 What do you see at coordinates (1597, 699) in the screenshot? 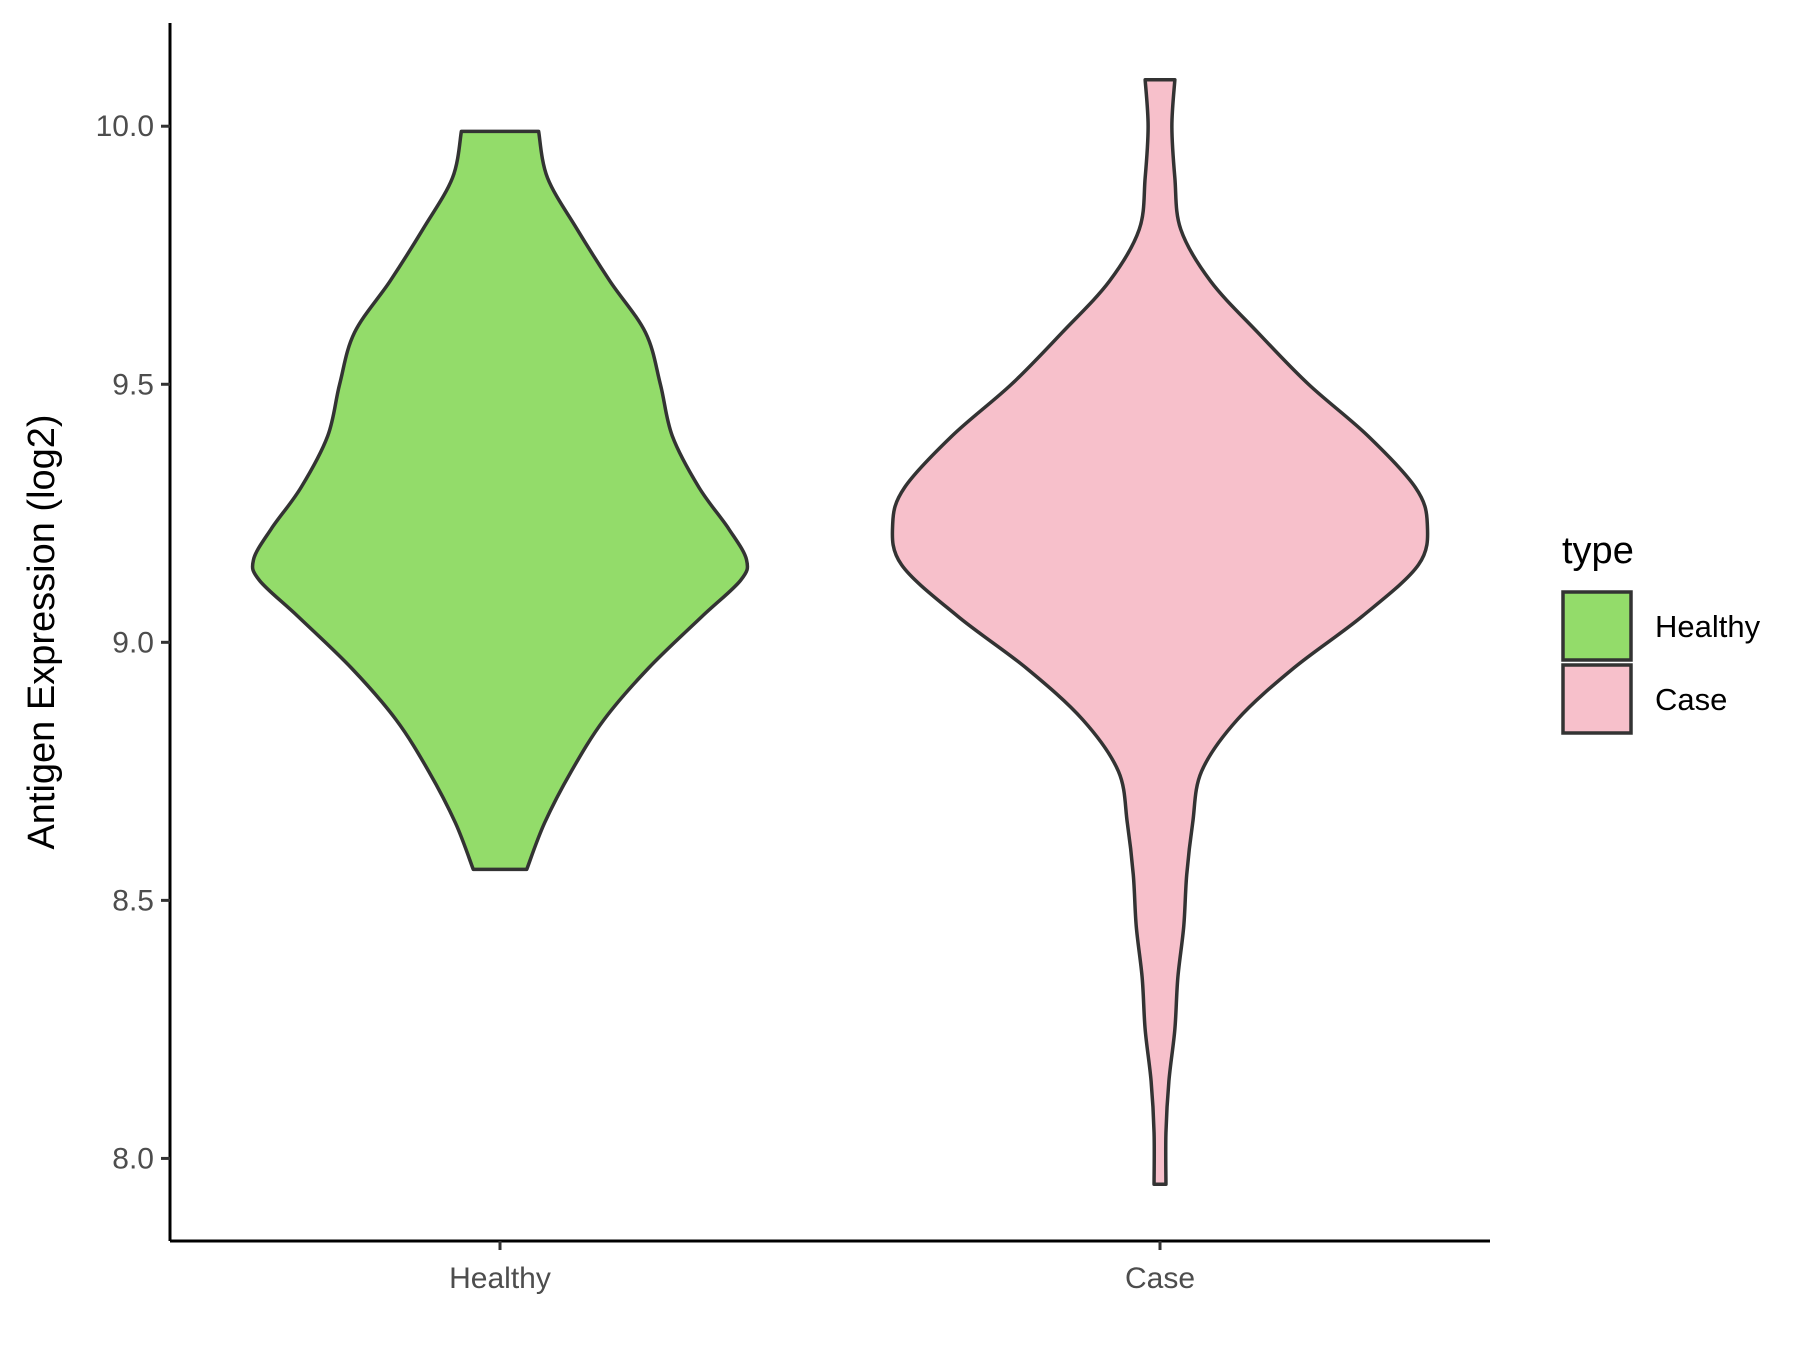
I see `legend-swatch-case` at bounding box center [1597, 699].